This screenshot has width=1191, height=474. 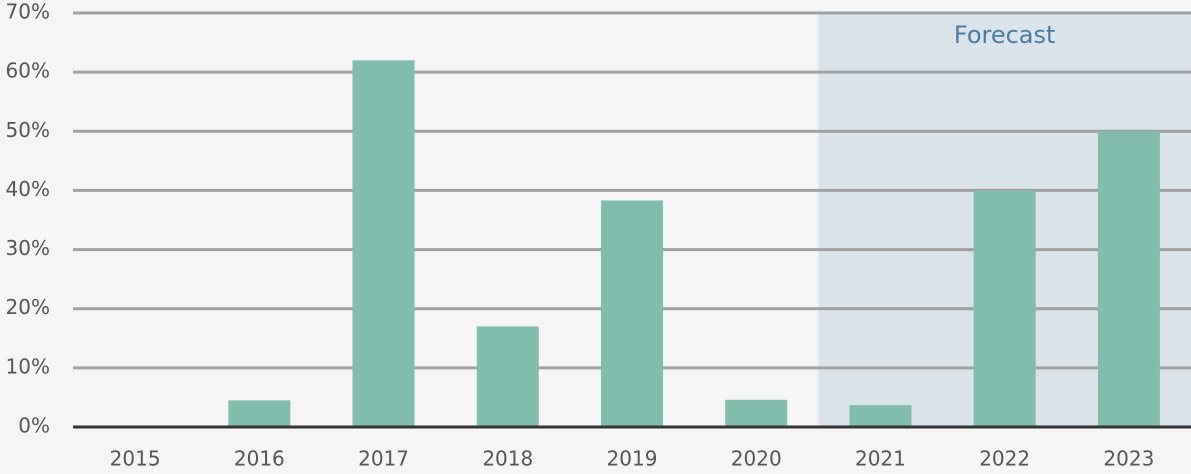 What do you see at coordinates (1128, 459) in the screenshot?
I see `x-tick-label: 2023` at bounding box center [1128, 459].